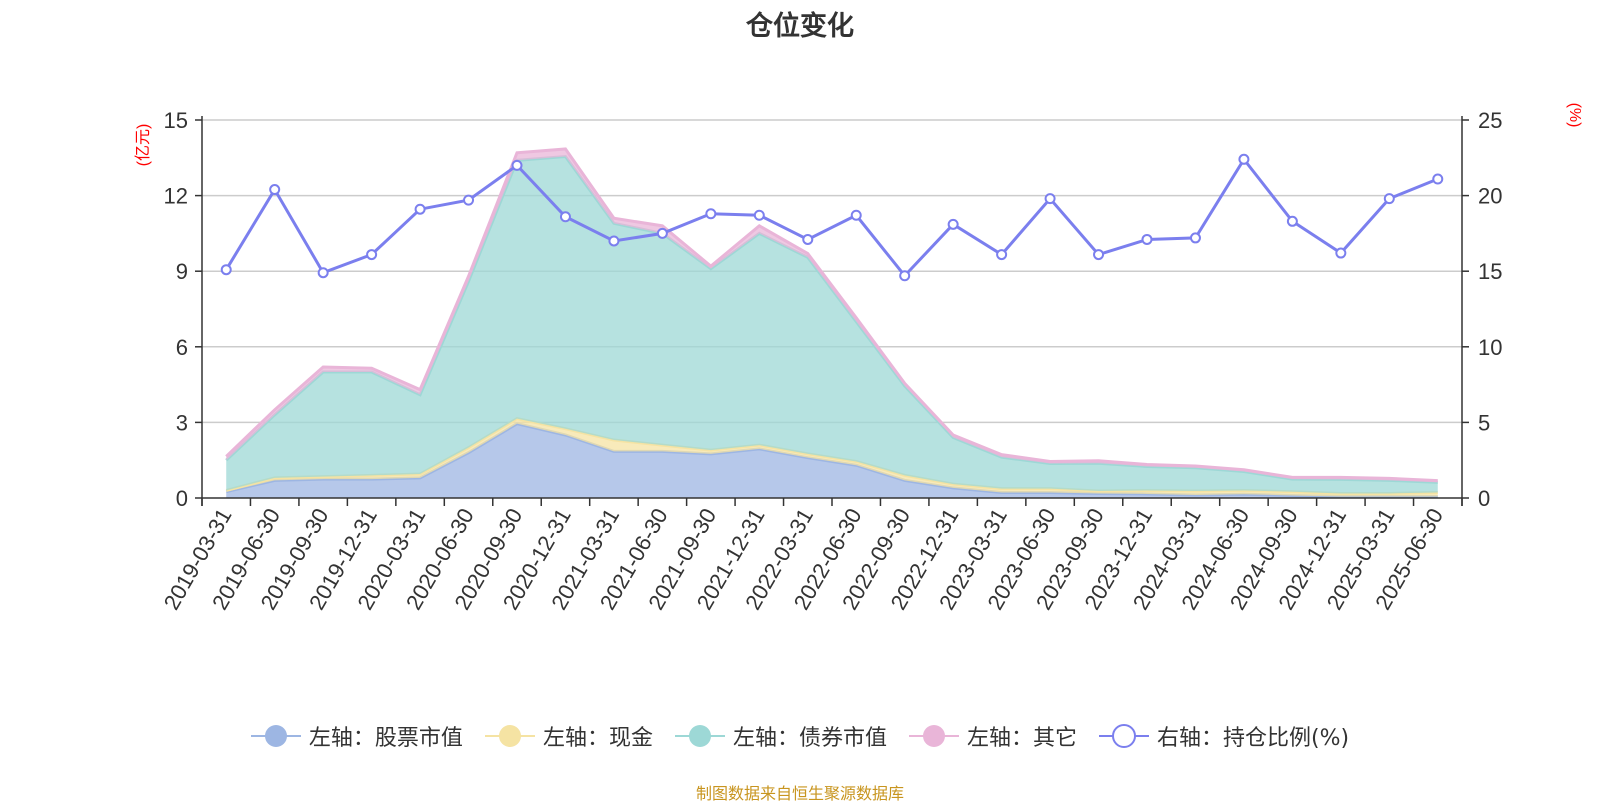  I want to click on legend-item-stock: 左轴：股票市值, so click(356, 736).